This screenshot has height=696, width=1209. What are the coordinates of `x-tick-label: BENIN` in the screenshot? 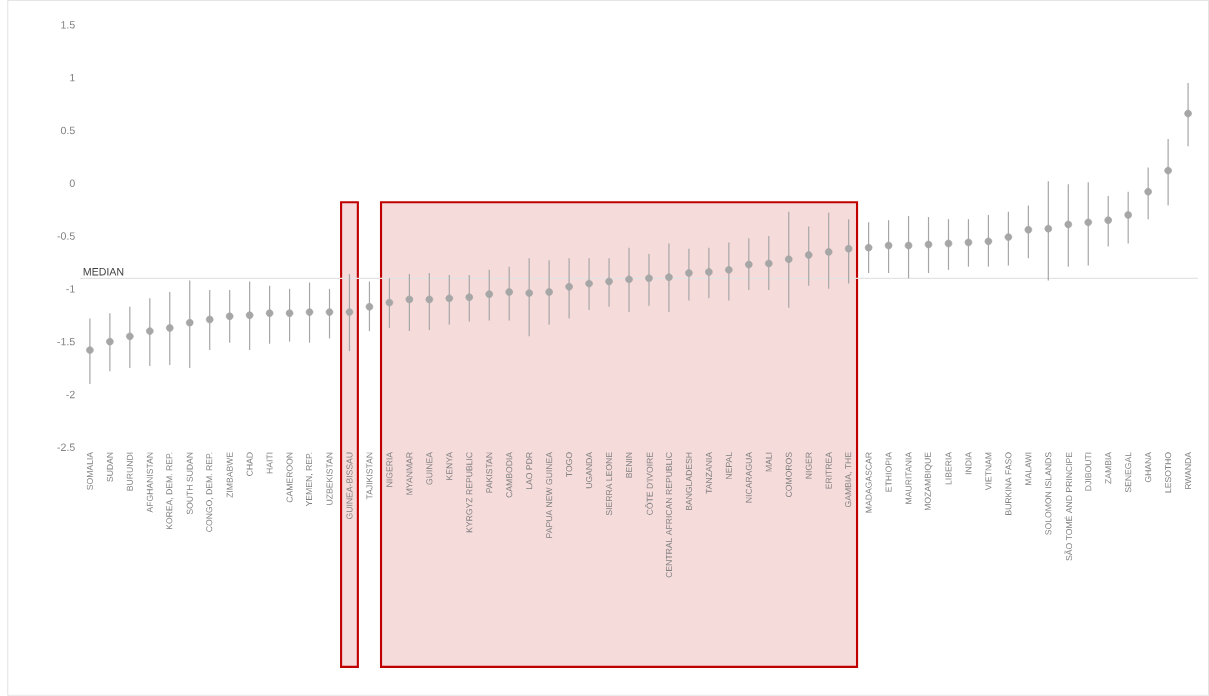 It's located at (629, 465).